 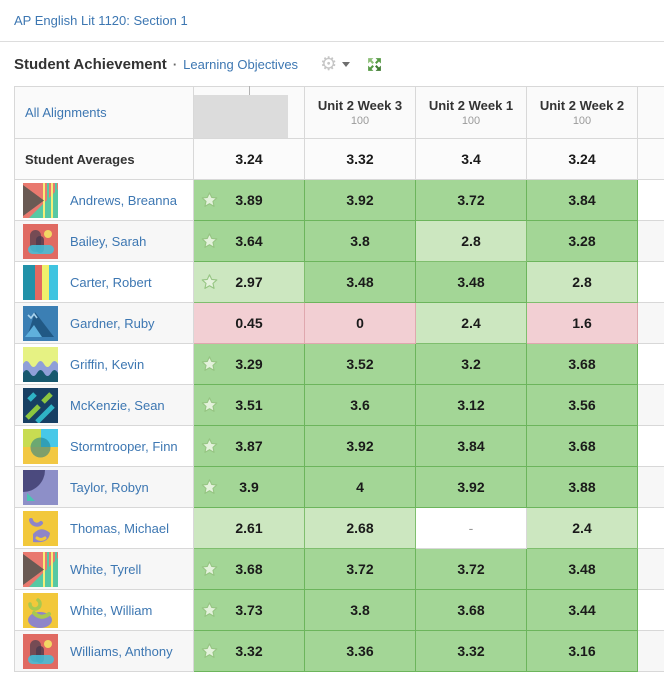 What do you see at coordinates (471, 405) in the screenshot?
I see `score-cell: 3.12` at bounding box center [471, 405].